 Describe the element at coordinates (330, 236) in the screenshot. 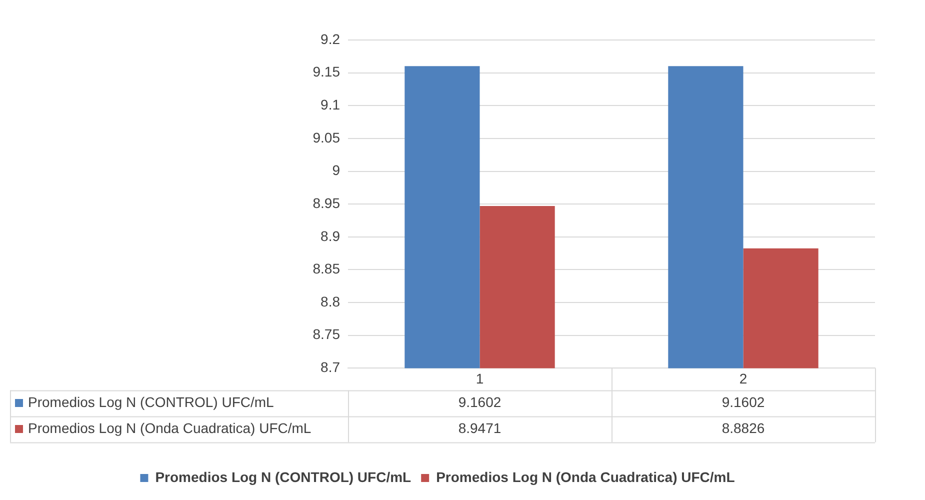

I see `y-tick-label: 8.9` at that location.